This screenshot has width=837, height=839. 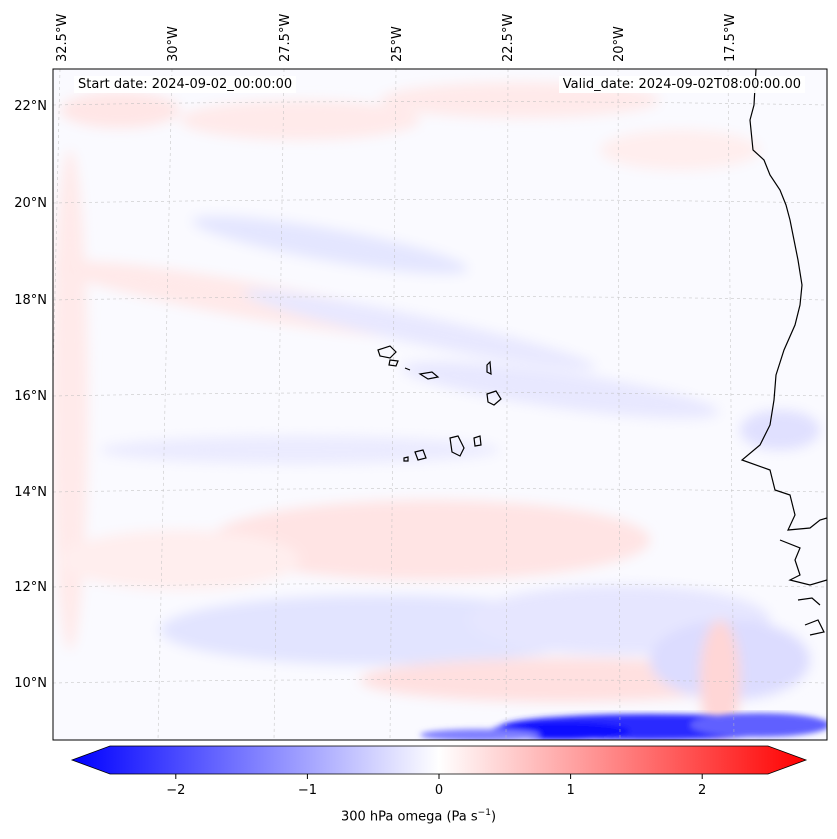 I want to click on colorbar-tick-label: 0, so click(x=439, y=790).